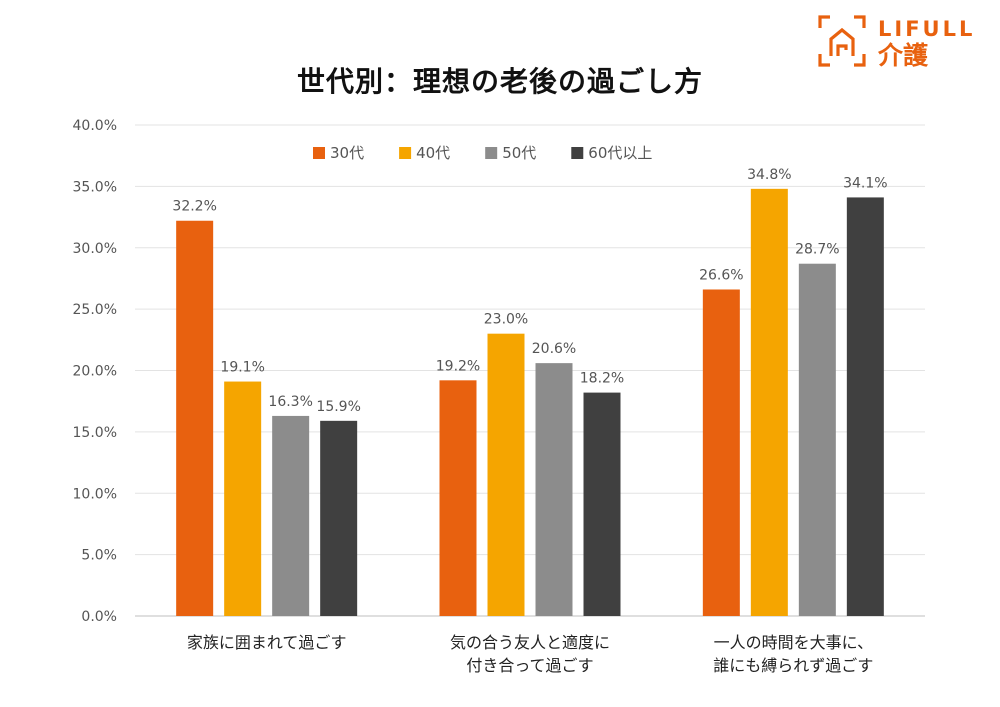 Image resolution: width=1000 pixels, height=707 pixels. Describe the element at coordinates (338, 407) in the screenshot. I see `data-label: 15.9%` at that location.